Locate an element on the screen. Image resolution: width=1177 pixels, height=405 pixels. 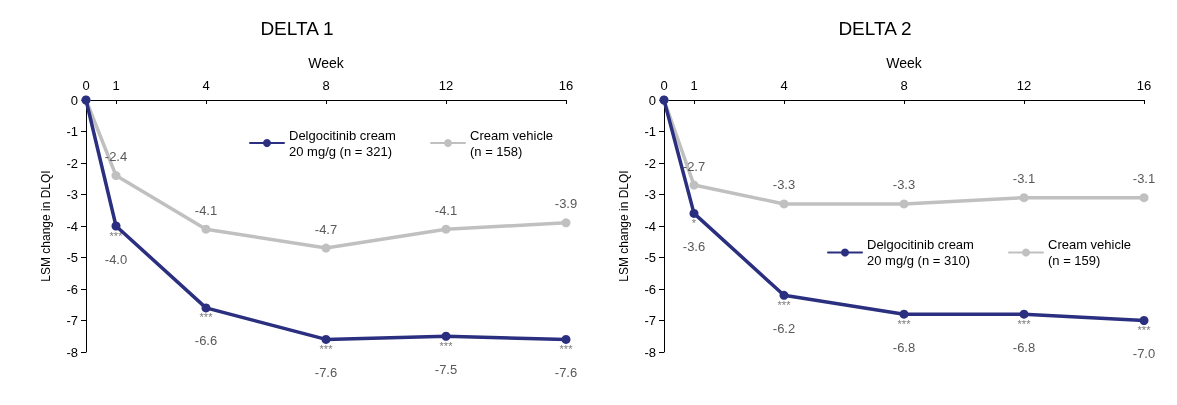
legend-label: Delgocitinib cream 20 mg/g (n = 321) is located at coordinates (344, 143).